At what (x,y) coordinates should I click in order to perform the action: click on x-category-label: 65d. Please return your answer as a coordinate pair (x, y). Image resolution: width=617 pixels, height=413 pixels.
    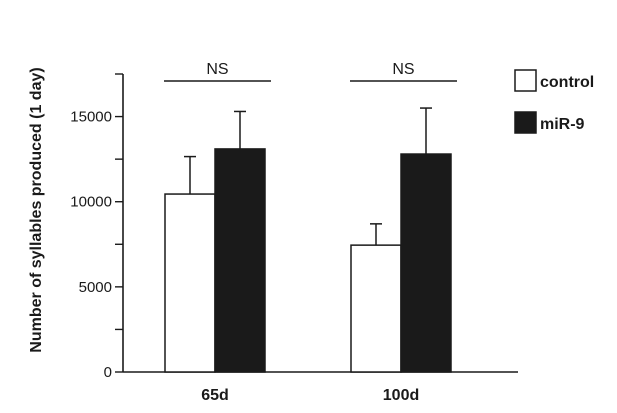
    Looking at the image, I should click on (215, 395).